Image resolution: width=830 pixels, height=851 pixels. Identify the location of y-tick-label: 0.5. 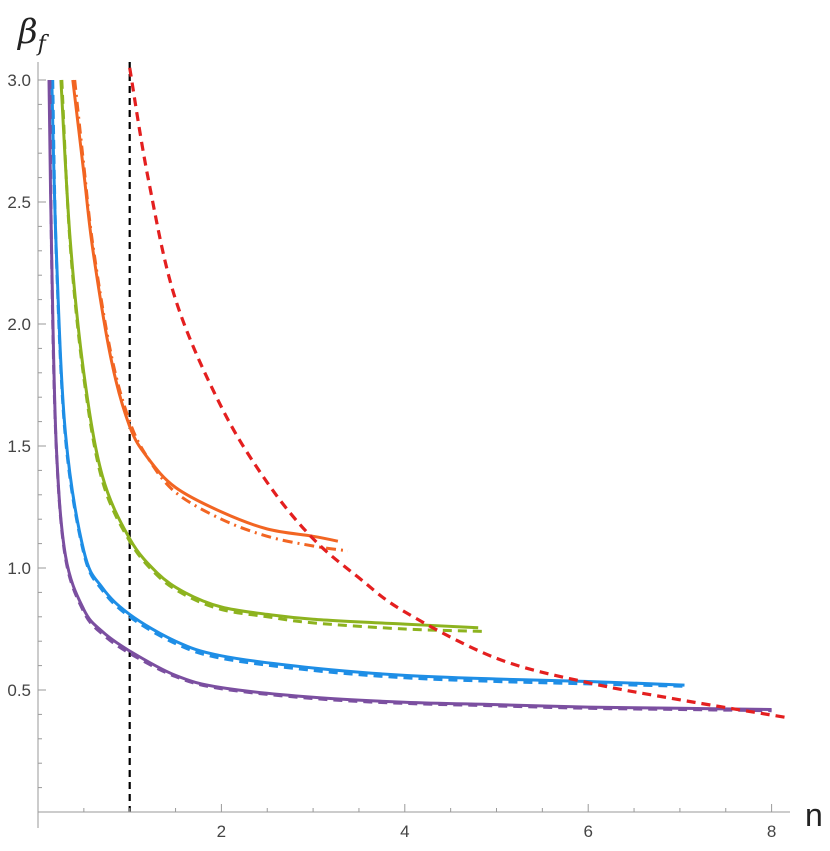
(19, 690).